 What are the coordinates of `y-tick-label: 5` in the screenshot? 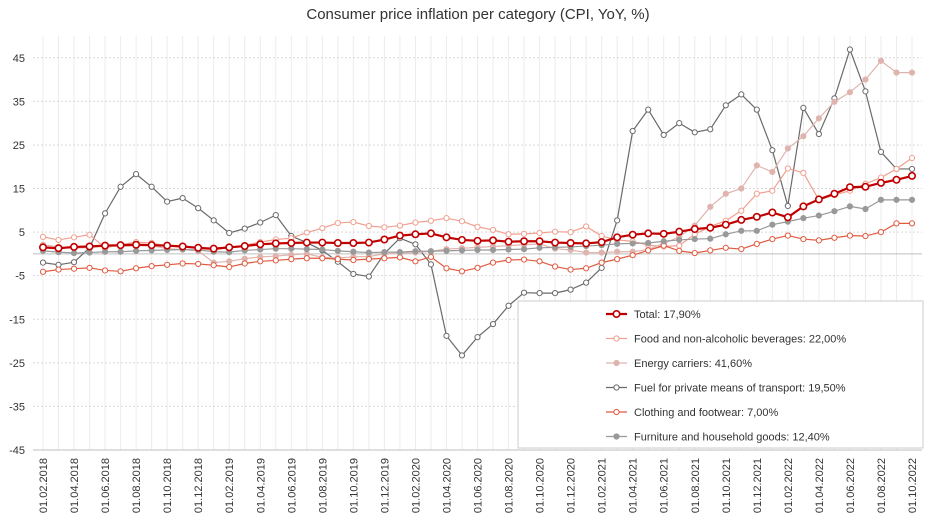 It's located at (22, 233).